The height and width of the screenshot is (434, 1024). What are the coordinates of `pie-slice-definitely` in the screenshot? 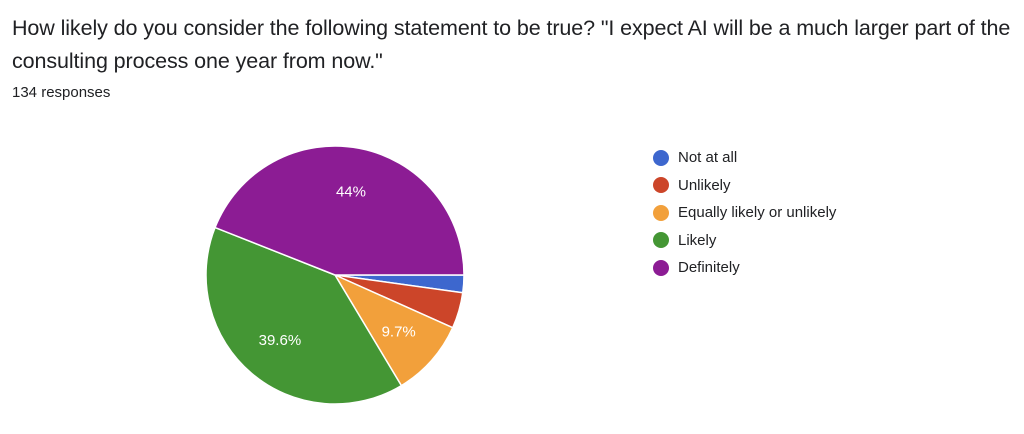 It's located at (339, 210).